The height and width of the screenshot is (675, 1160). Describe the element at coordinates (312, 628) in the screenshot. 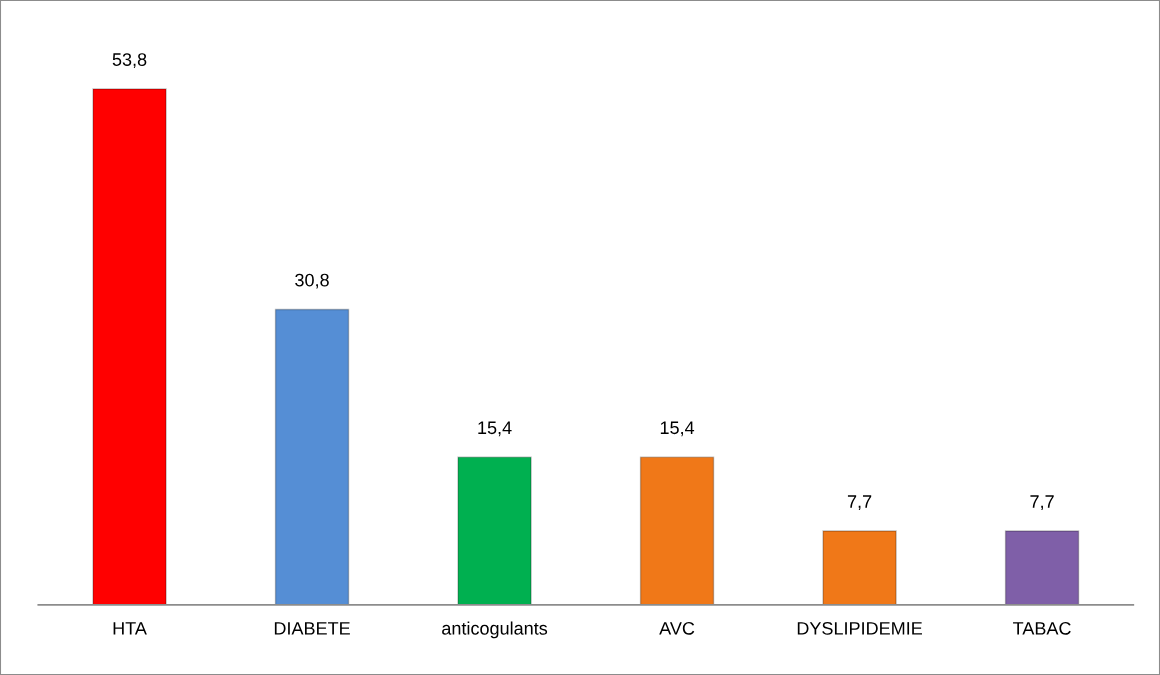

I see `x-tick-label: DIABETE` at that location.